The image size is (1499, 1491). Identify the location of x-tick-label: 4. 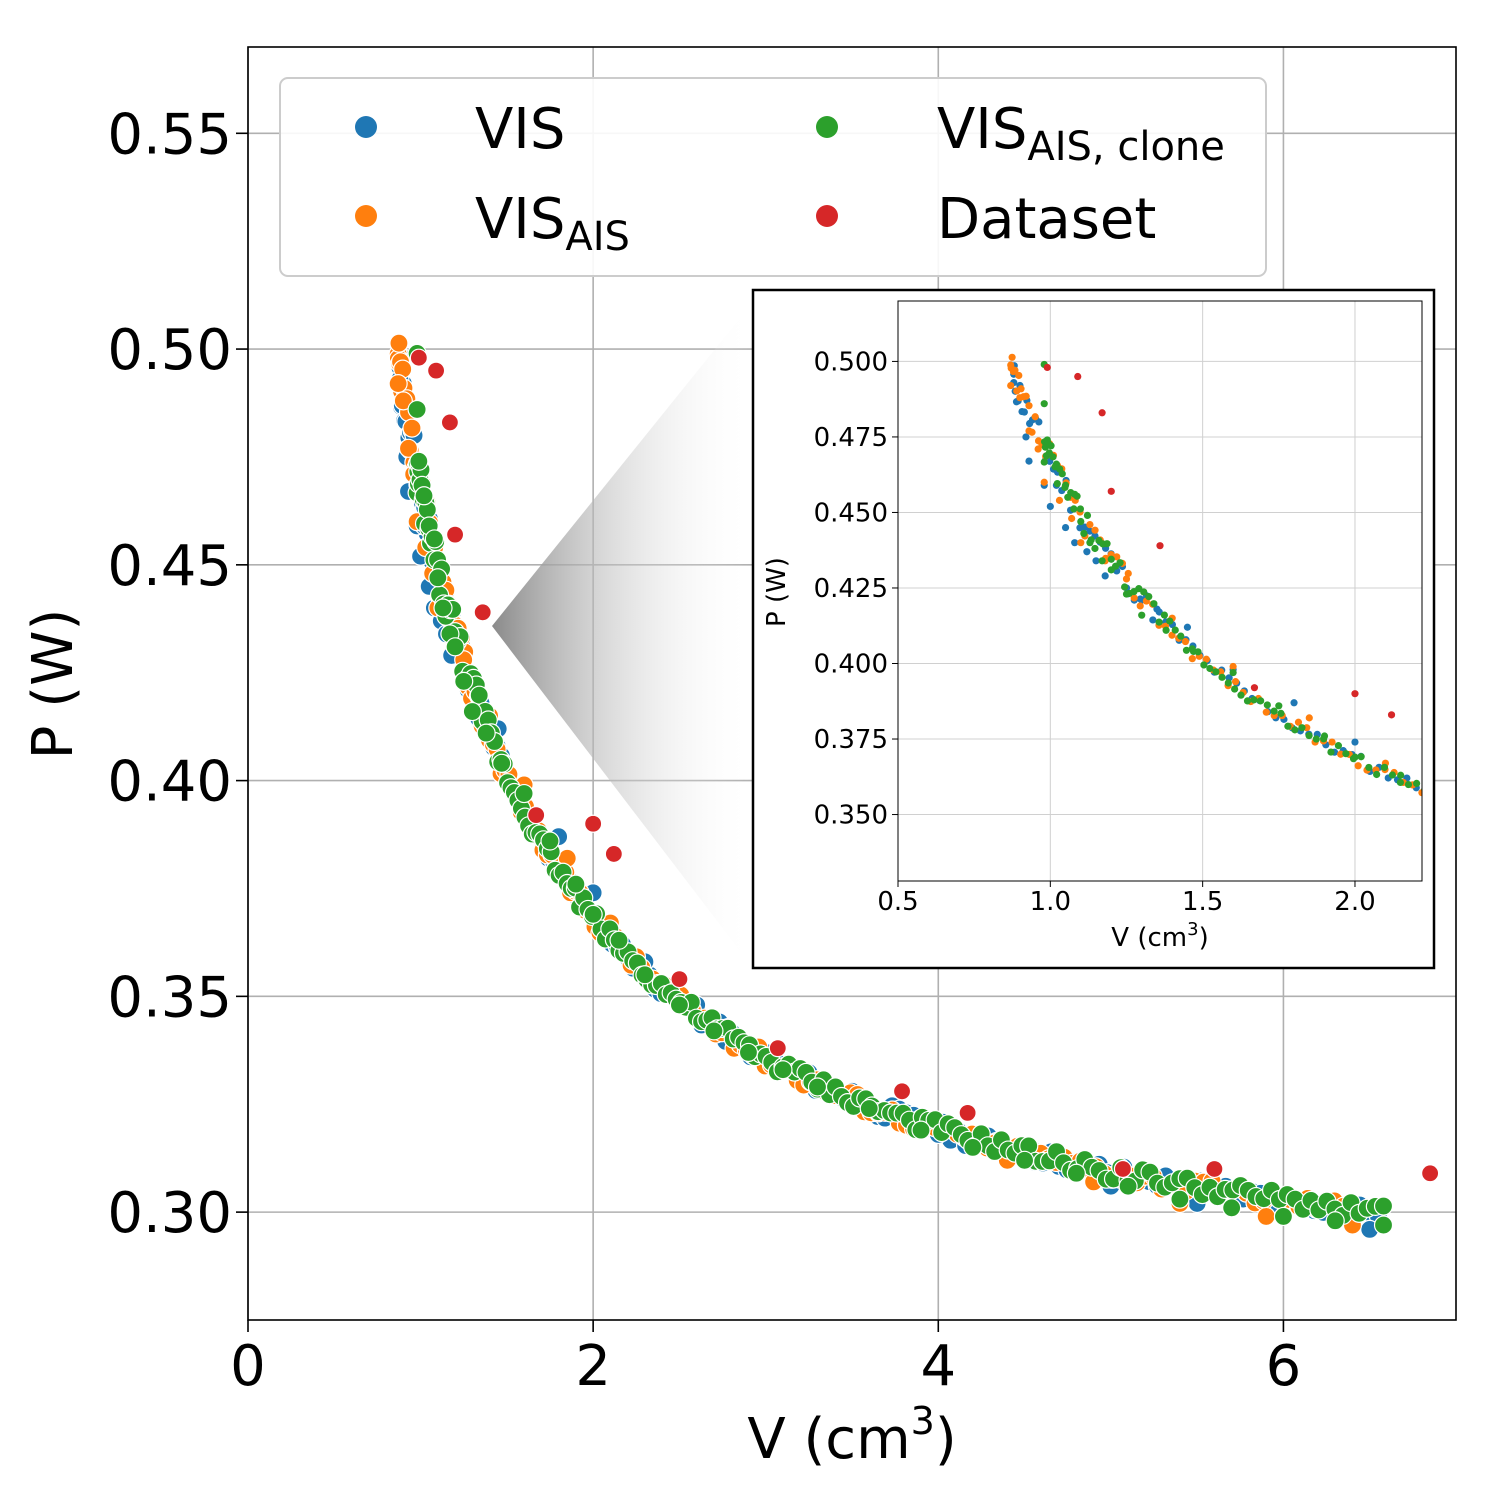
(938, 1366).